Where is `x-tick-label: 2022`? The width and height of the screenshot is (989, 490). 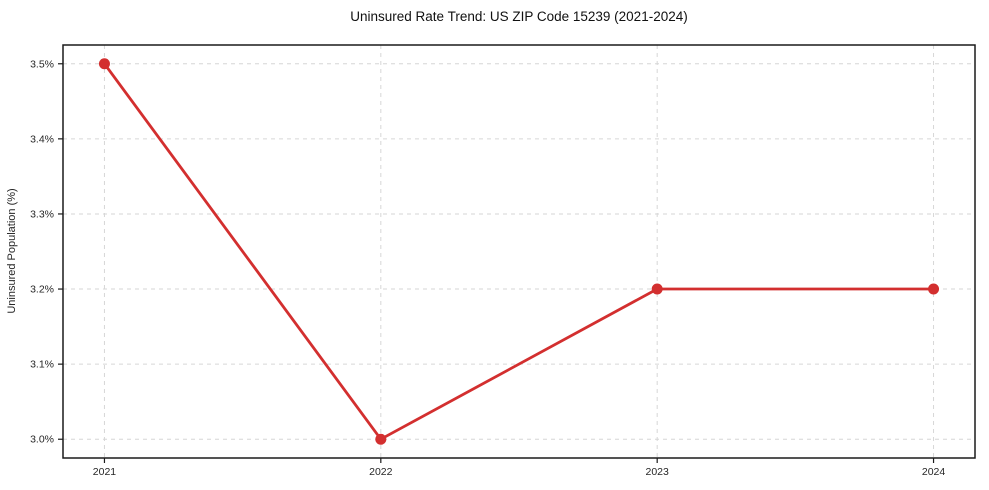
x-tick-label: 2022 is located at coordinates (381, 472).